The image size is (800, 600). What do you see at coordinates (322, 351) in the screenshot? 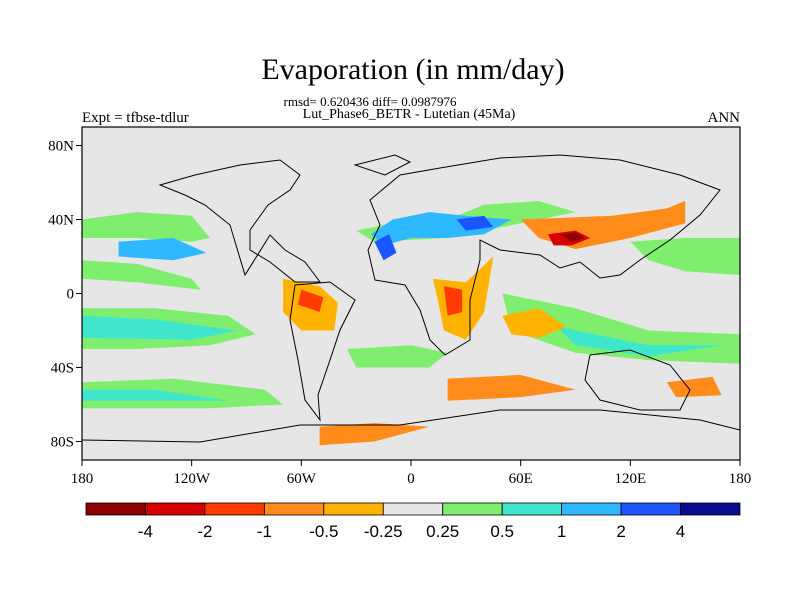
I see `coastline-south-america` at bounding box center [322, 351].